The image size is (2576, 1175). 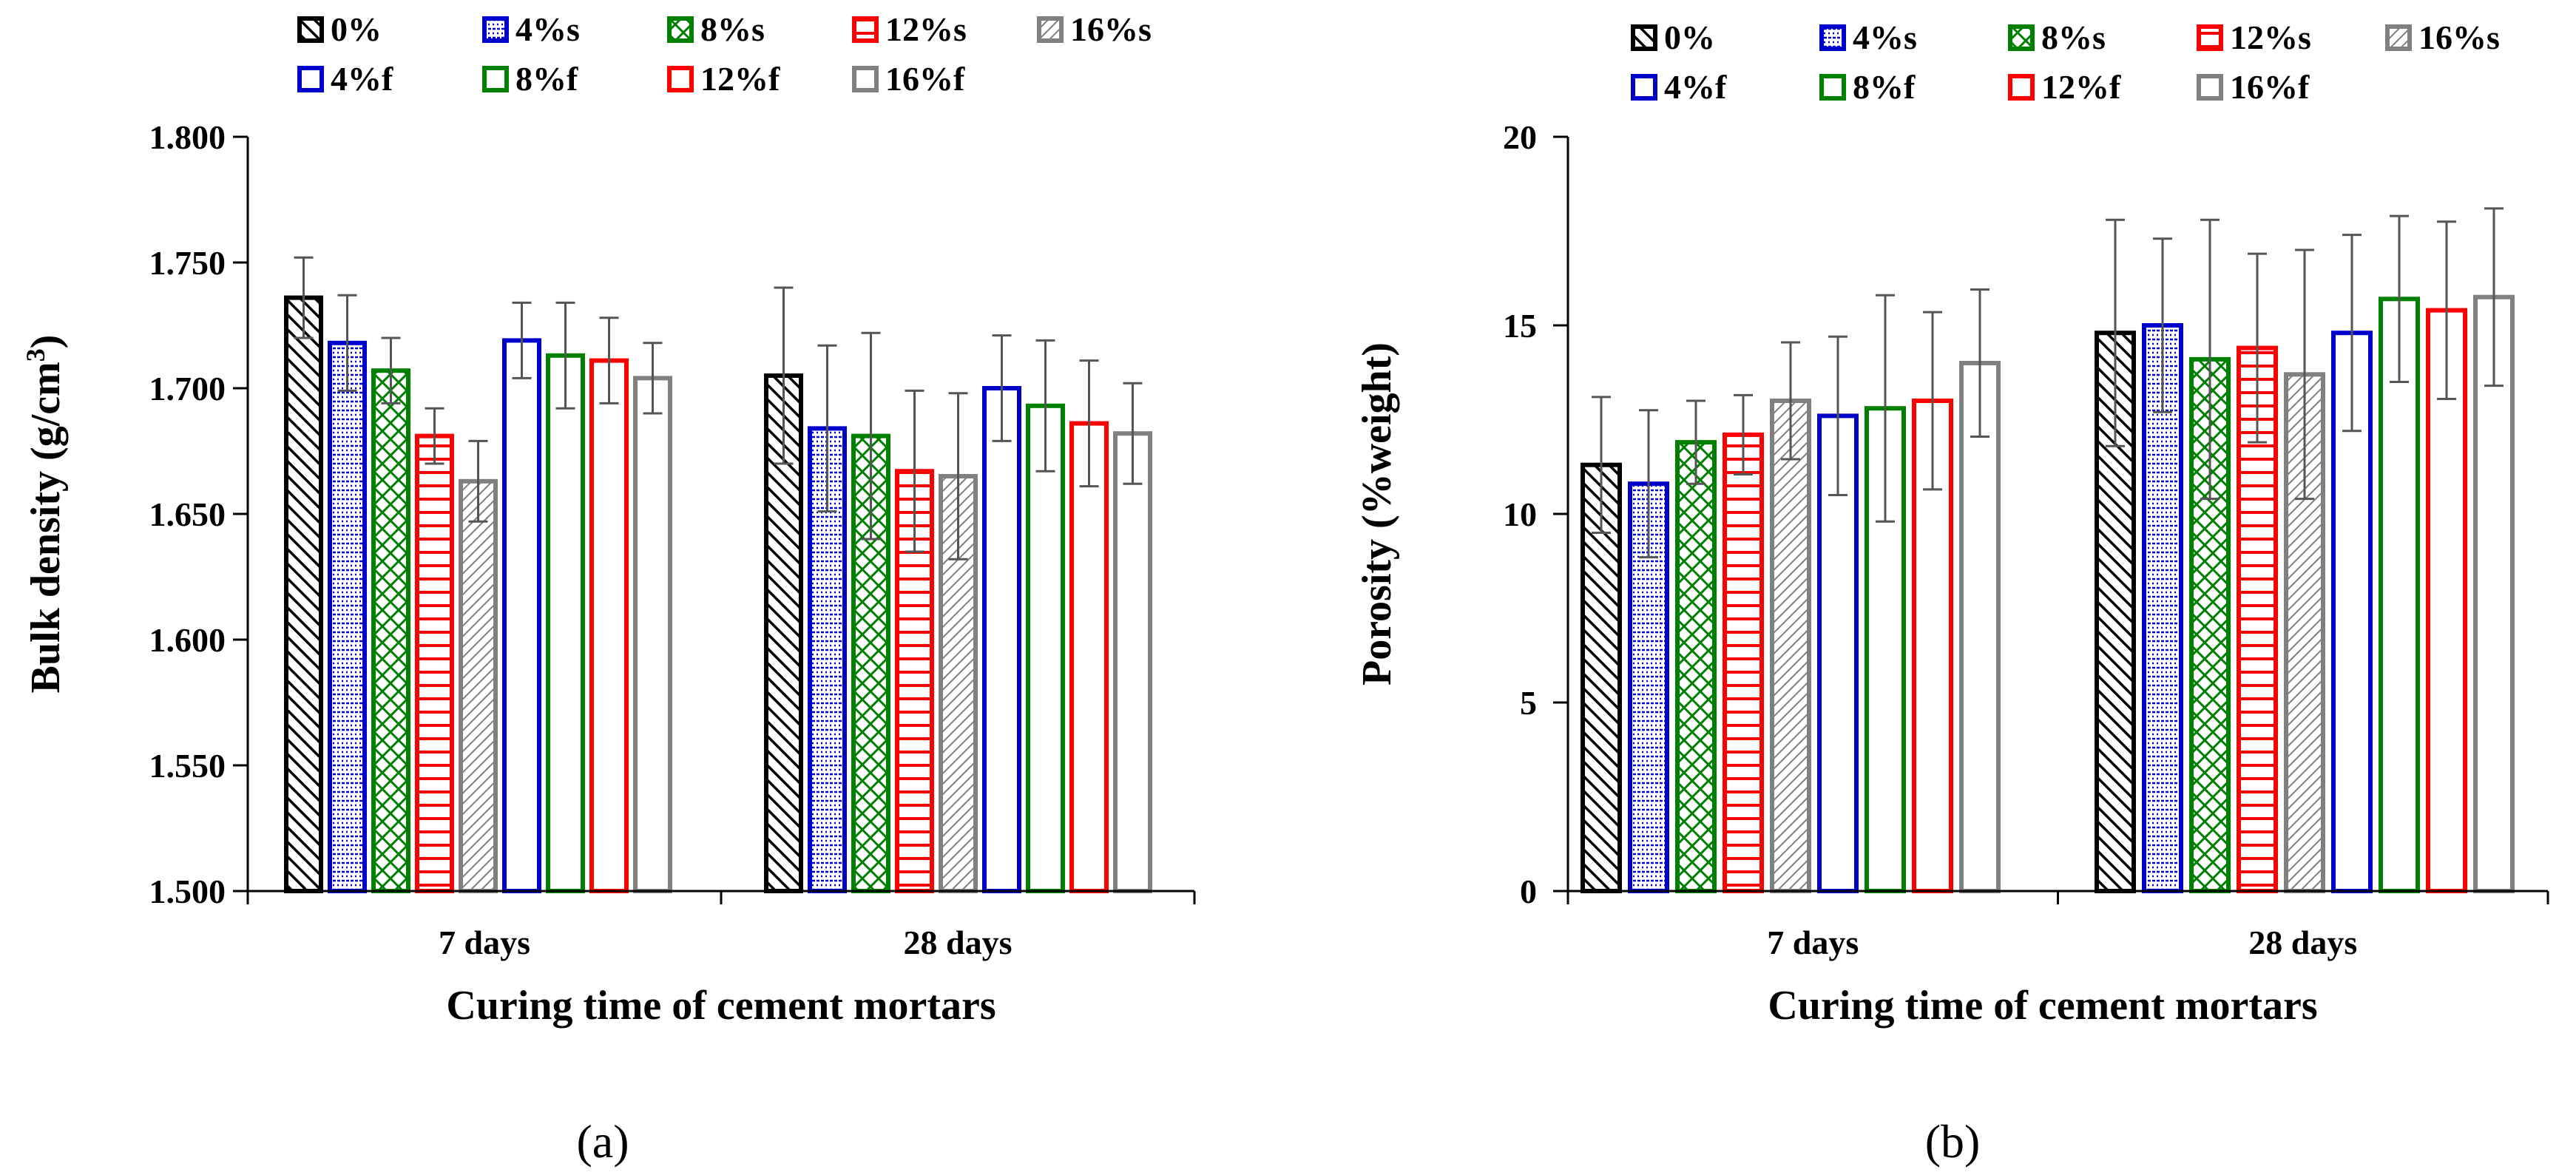 What do you see at coordinates (187, 514) in the screenshot?
I see `y-tick-label: 1.650` at bounding box center [187, 514].